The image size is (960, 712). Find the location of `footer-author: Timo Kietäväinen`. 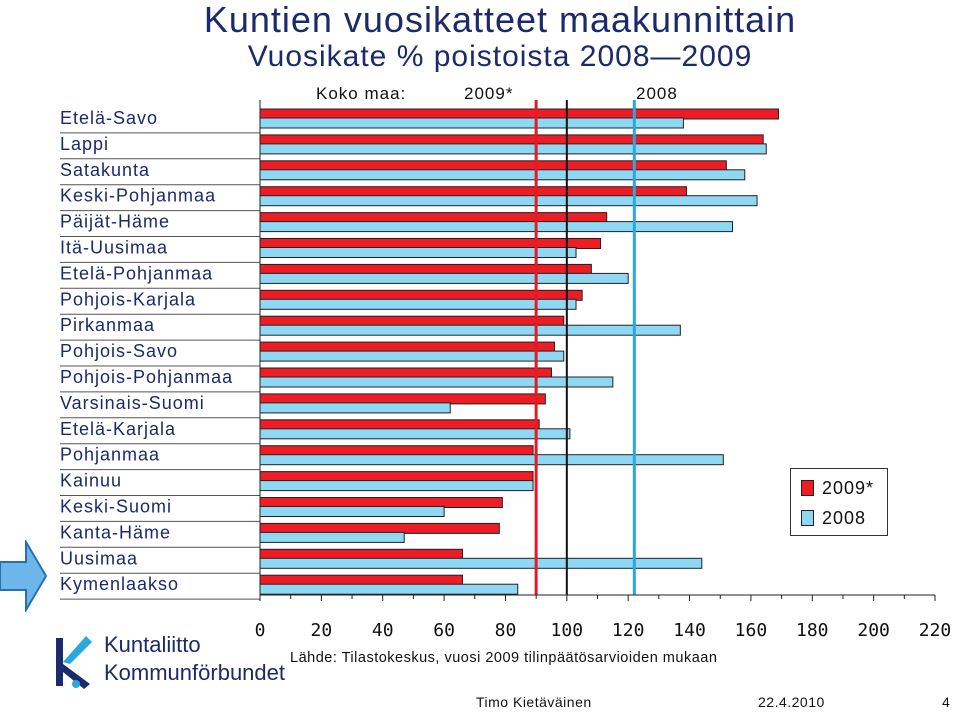

footer-author: Timo Kietäväinen is located at coordinates (534, 702).